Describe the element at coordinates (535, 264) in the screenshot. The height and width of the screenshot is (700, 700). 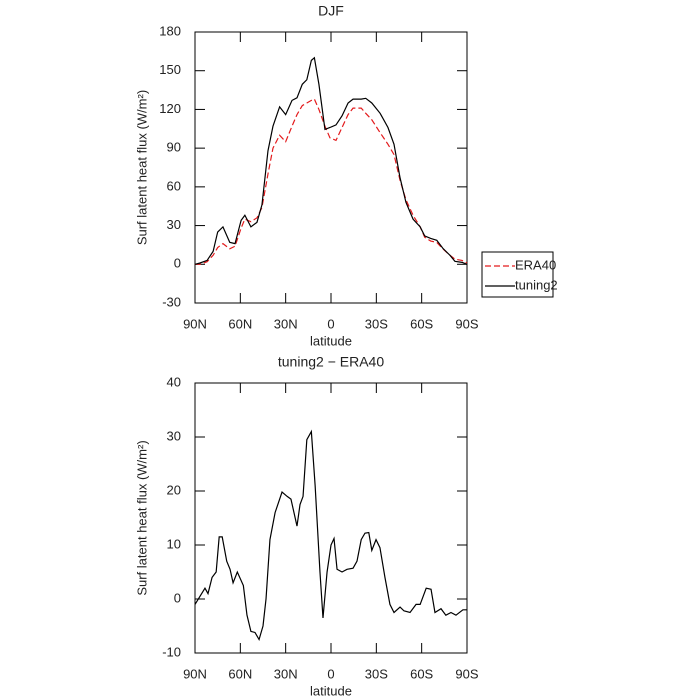
I see `legend-label: ERA40` at that location.